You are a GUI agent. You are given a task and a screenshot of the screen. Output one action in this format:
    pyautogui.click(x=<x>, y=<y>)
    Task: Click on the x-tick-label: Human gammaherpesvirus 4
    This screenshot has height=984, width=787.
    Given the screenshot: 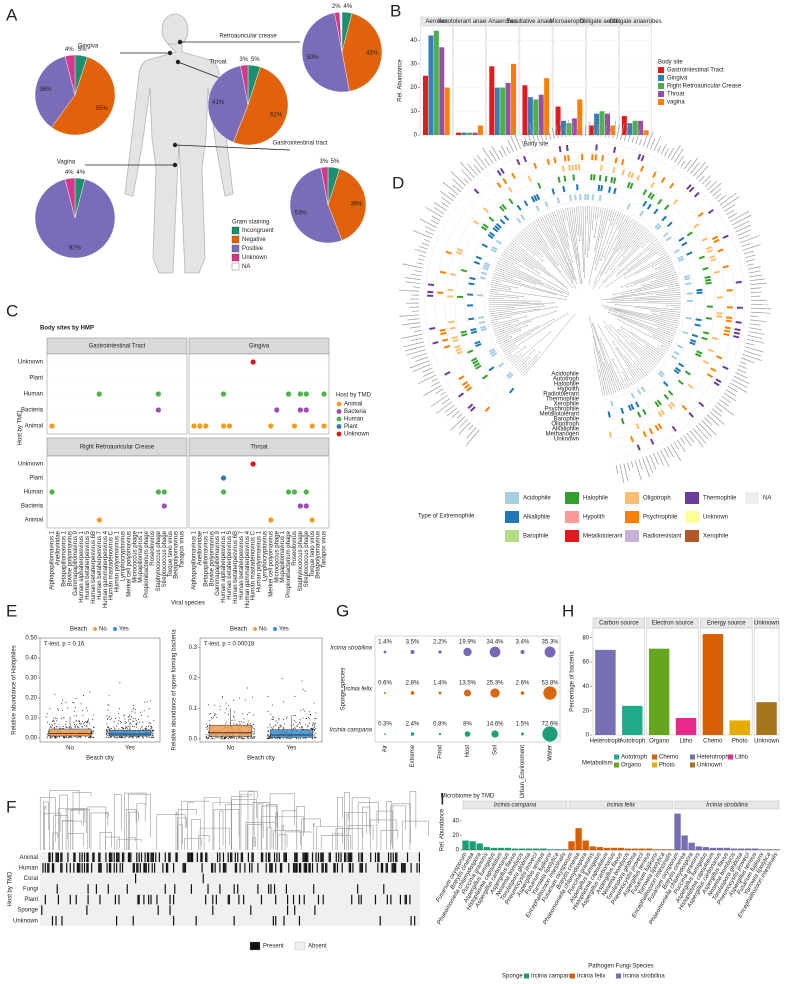 What is the action you would take?
    pyautogui.click(x=106, y=569)
    